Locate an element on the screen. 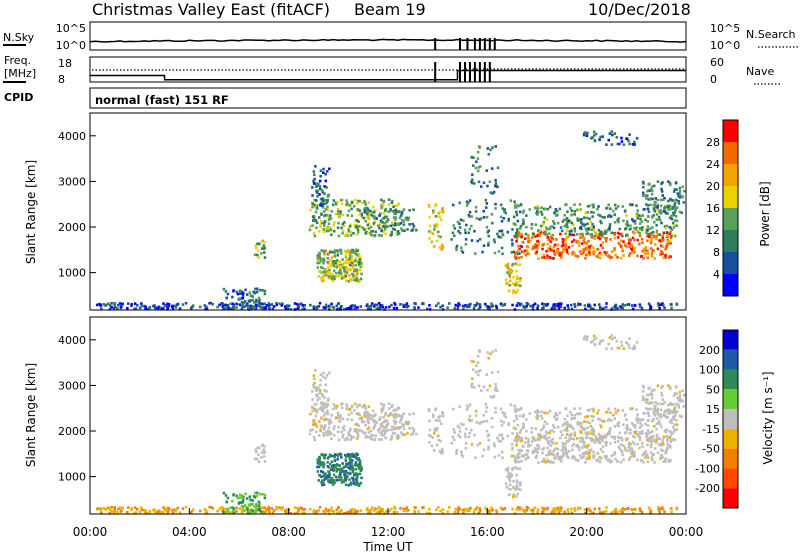  noise-right-tick-top: 10^5 is located at coordinates (725, 28).